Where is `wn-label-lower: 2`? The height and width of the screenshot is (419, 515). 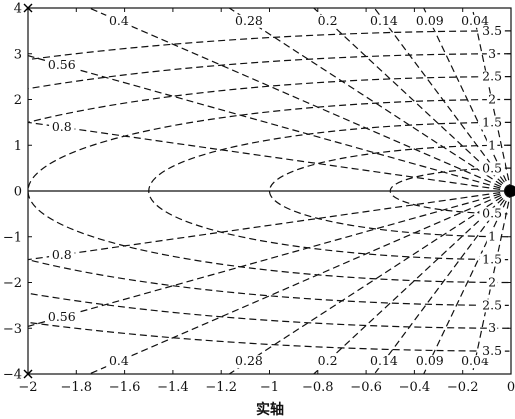
wn-label-lower: 2 is located at coordinates (492, 281).